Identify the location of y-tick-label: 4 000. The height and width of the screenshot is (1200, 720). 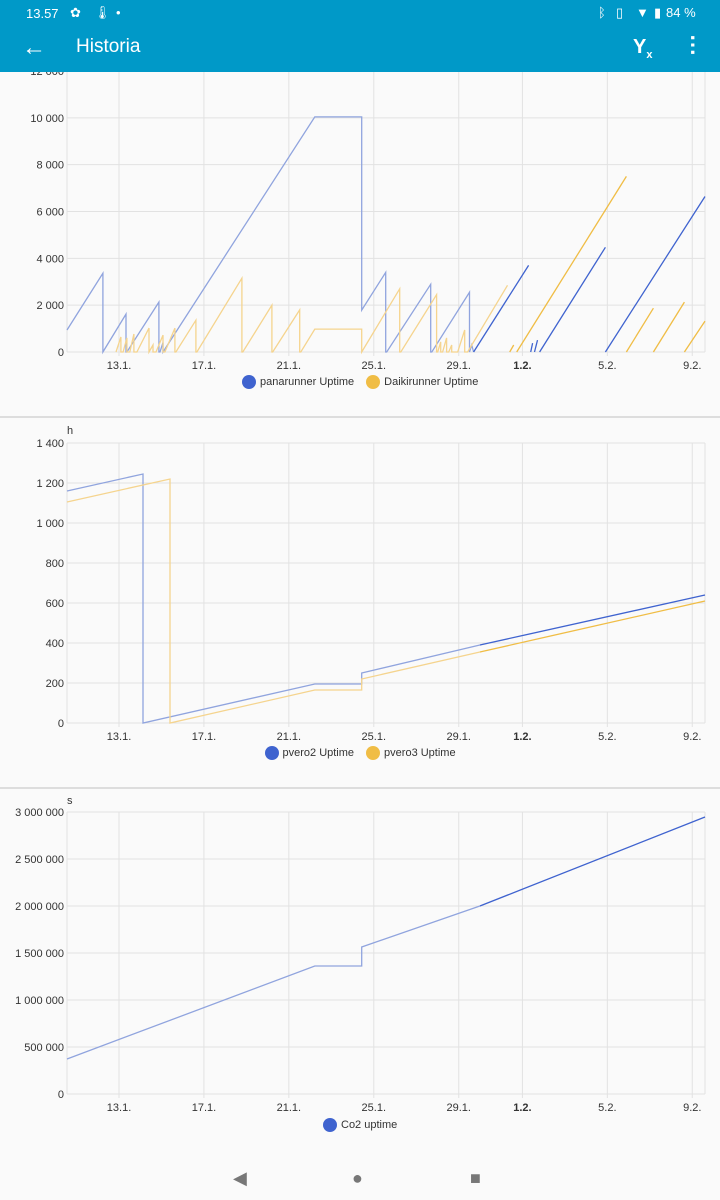
(50, 259).